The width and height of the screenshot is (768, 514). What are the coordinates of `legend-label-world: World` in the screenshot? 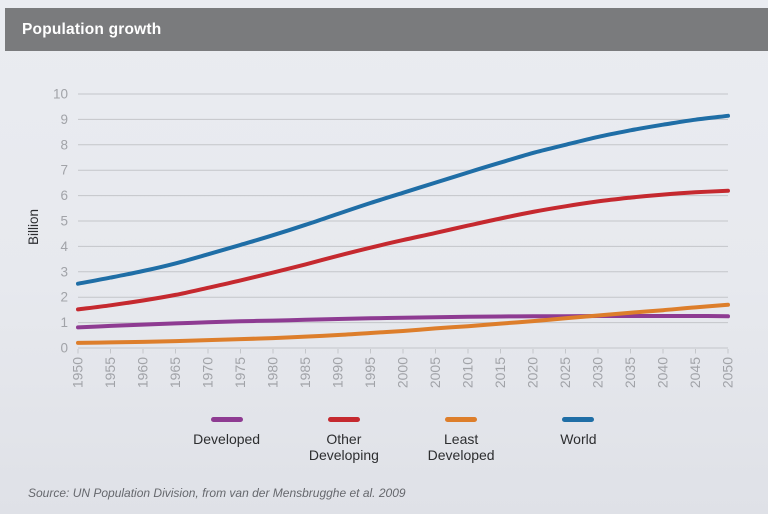 It's located at (578, 439).